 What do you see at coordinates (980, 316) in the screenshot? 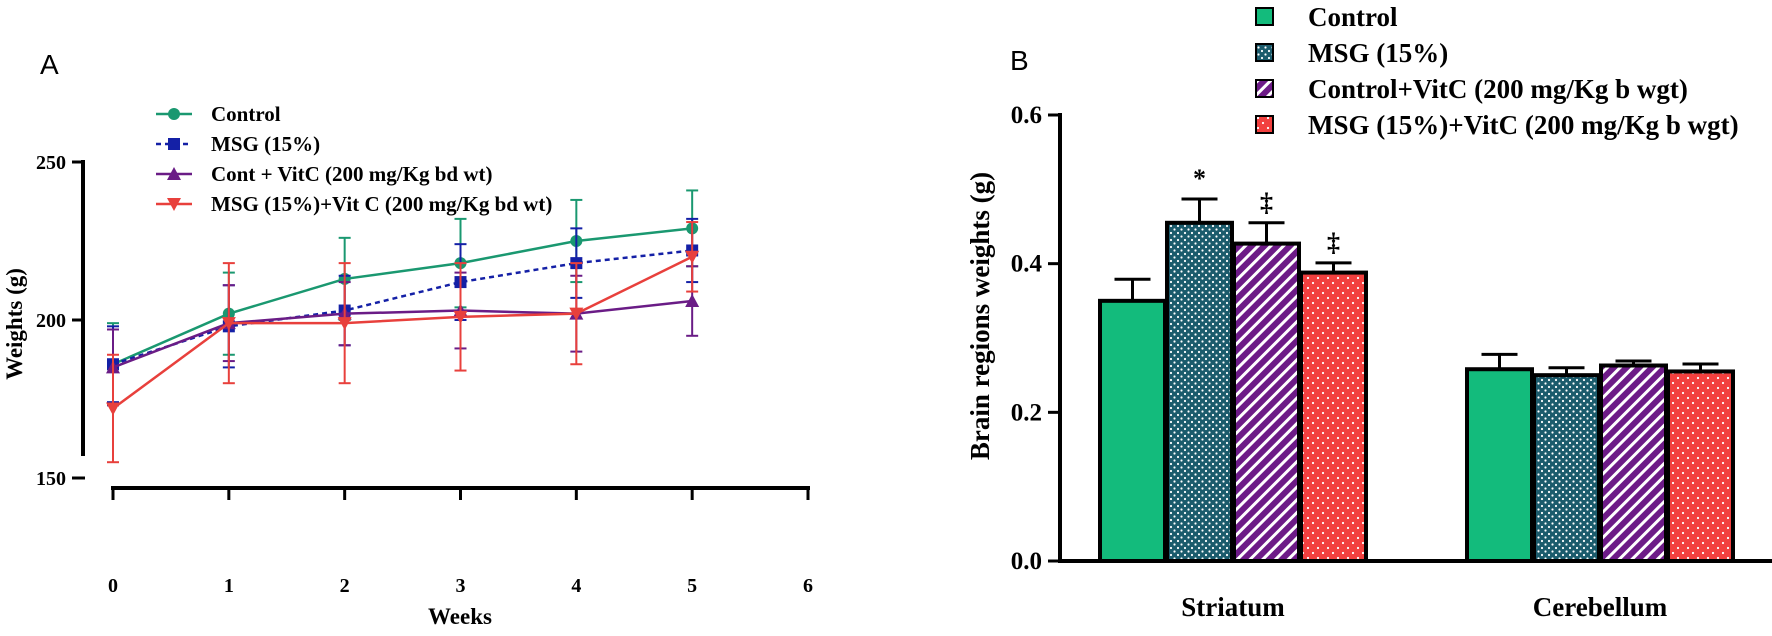
I see `panel-b-y-axis-title: Brain regions weights (g)` at bounding box center [980, 316].